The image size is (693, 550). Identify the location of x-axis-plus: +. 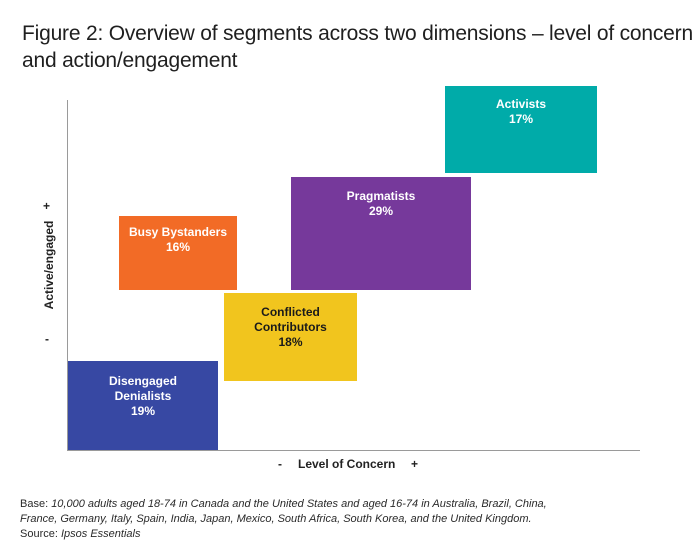
(415, 464).